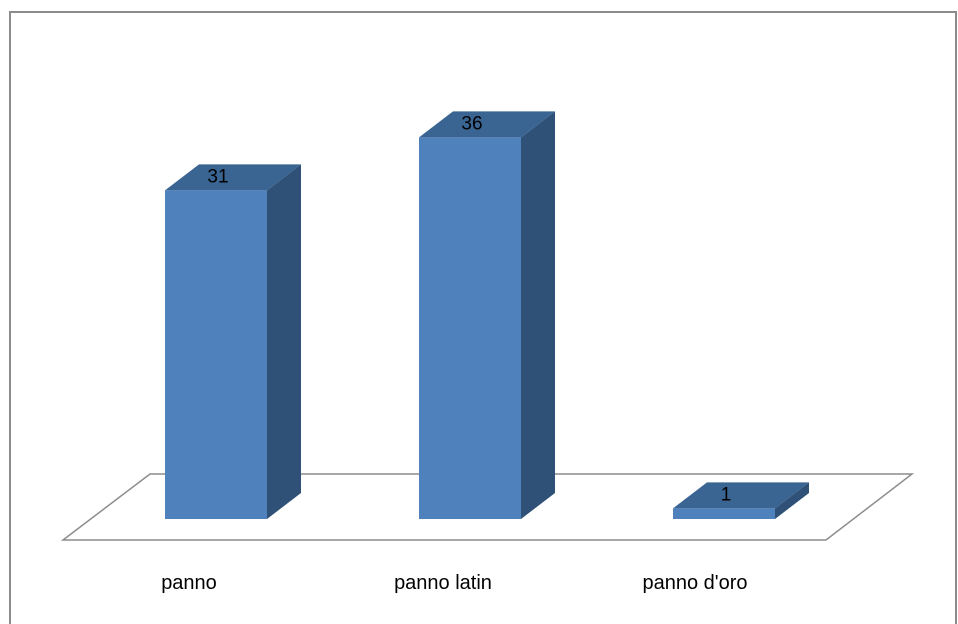 The height and width of the screenshot is (624, 958). Describe the element at coordinates (189, 583) in the screenshot. I see `category-label: panno` at that location.